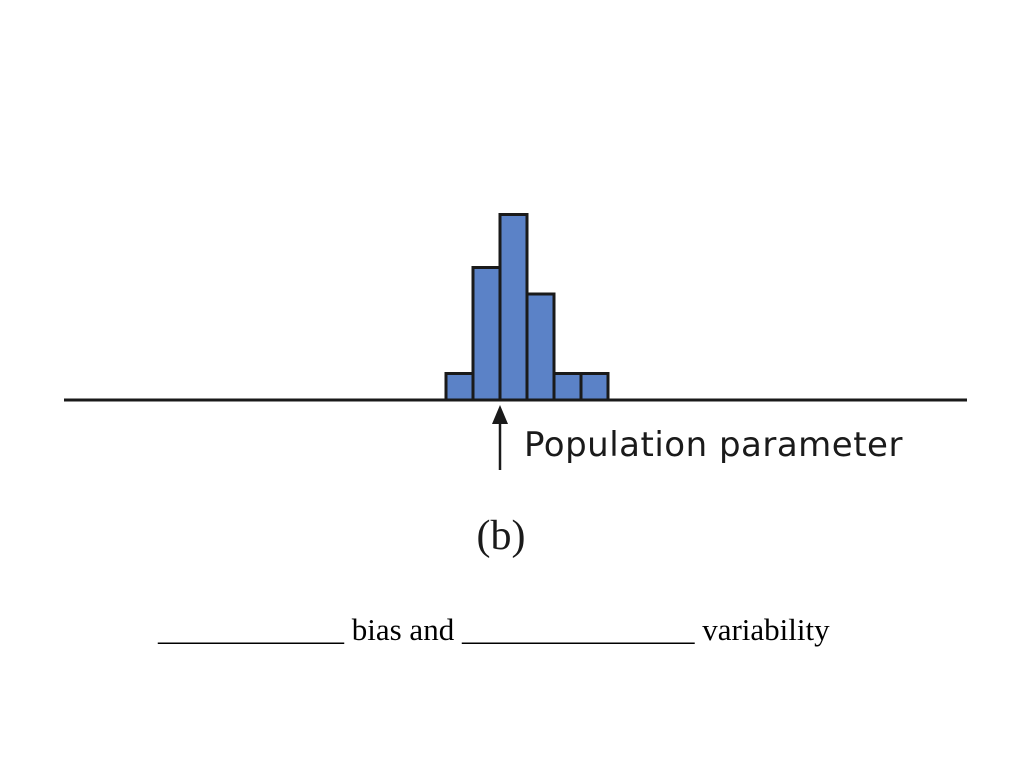 The width and height of the screenshot is (1024, 768). Describe the element at coordinates (578, 629) in the screenshot. I see `variability-blank: _______________` at that location.